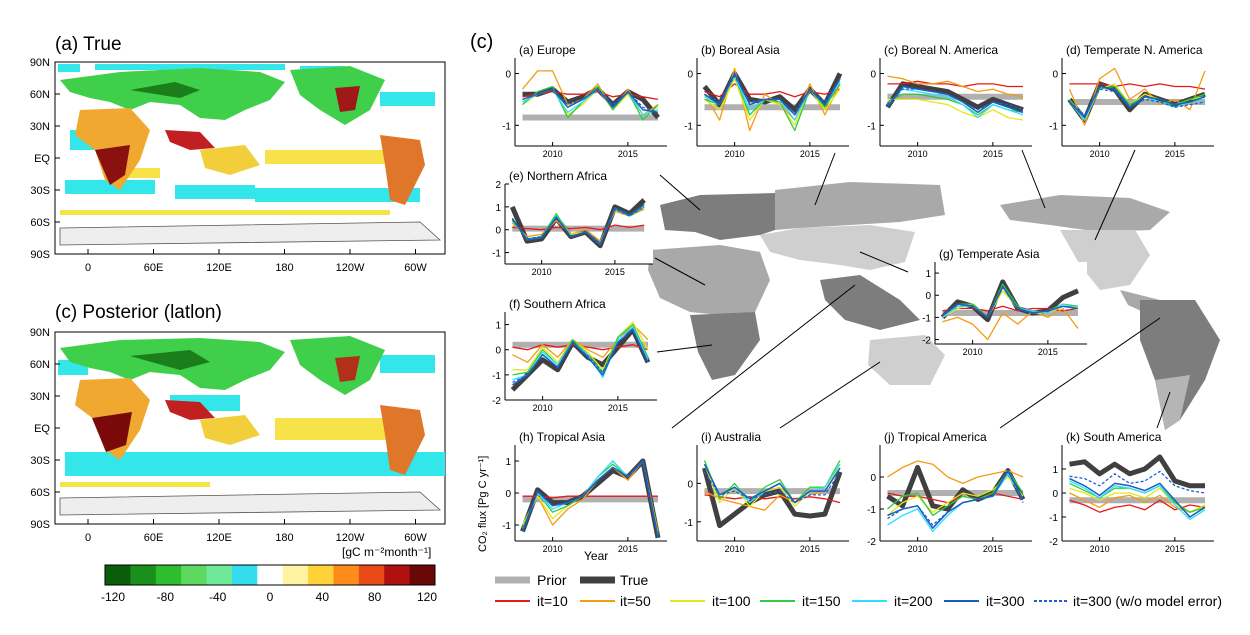 This screenshot has height=635, width=1250. Describe the element at coordinates (498, 185) in the screenshot. I see `panel-y-tick-label: 2` at that location.